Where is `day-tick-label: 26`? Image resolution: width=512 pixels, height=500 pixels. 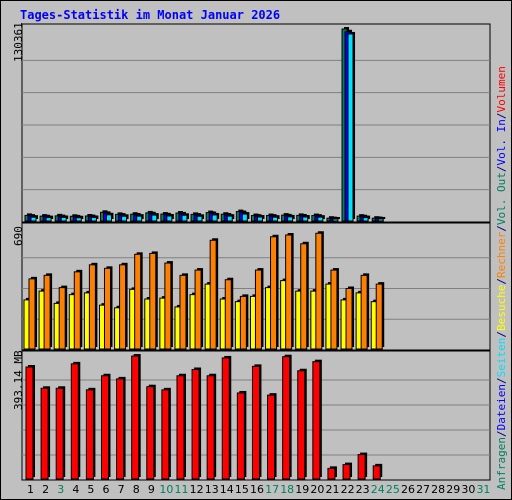
day-tick-label: 26 is located at coordinates (408, 489).